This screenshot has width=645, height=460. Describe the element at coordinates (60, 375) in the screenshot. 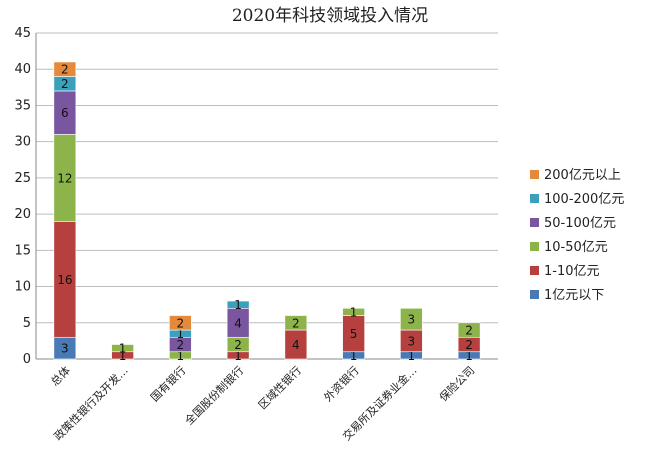

I see `x-tick-label: 总体` at that location.